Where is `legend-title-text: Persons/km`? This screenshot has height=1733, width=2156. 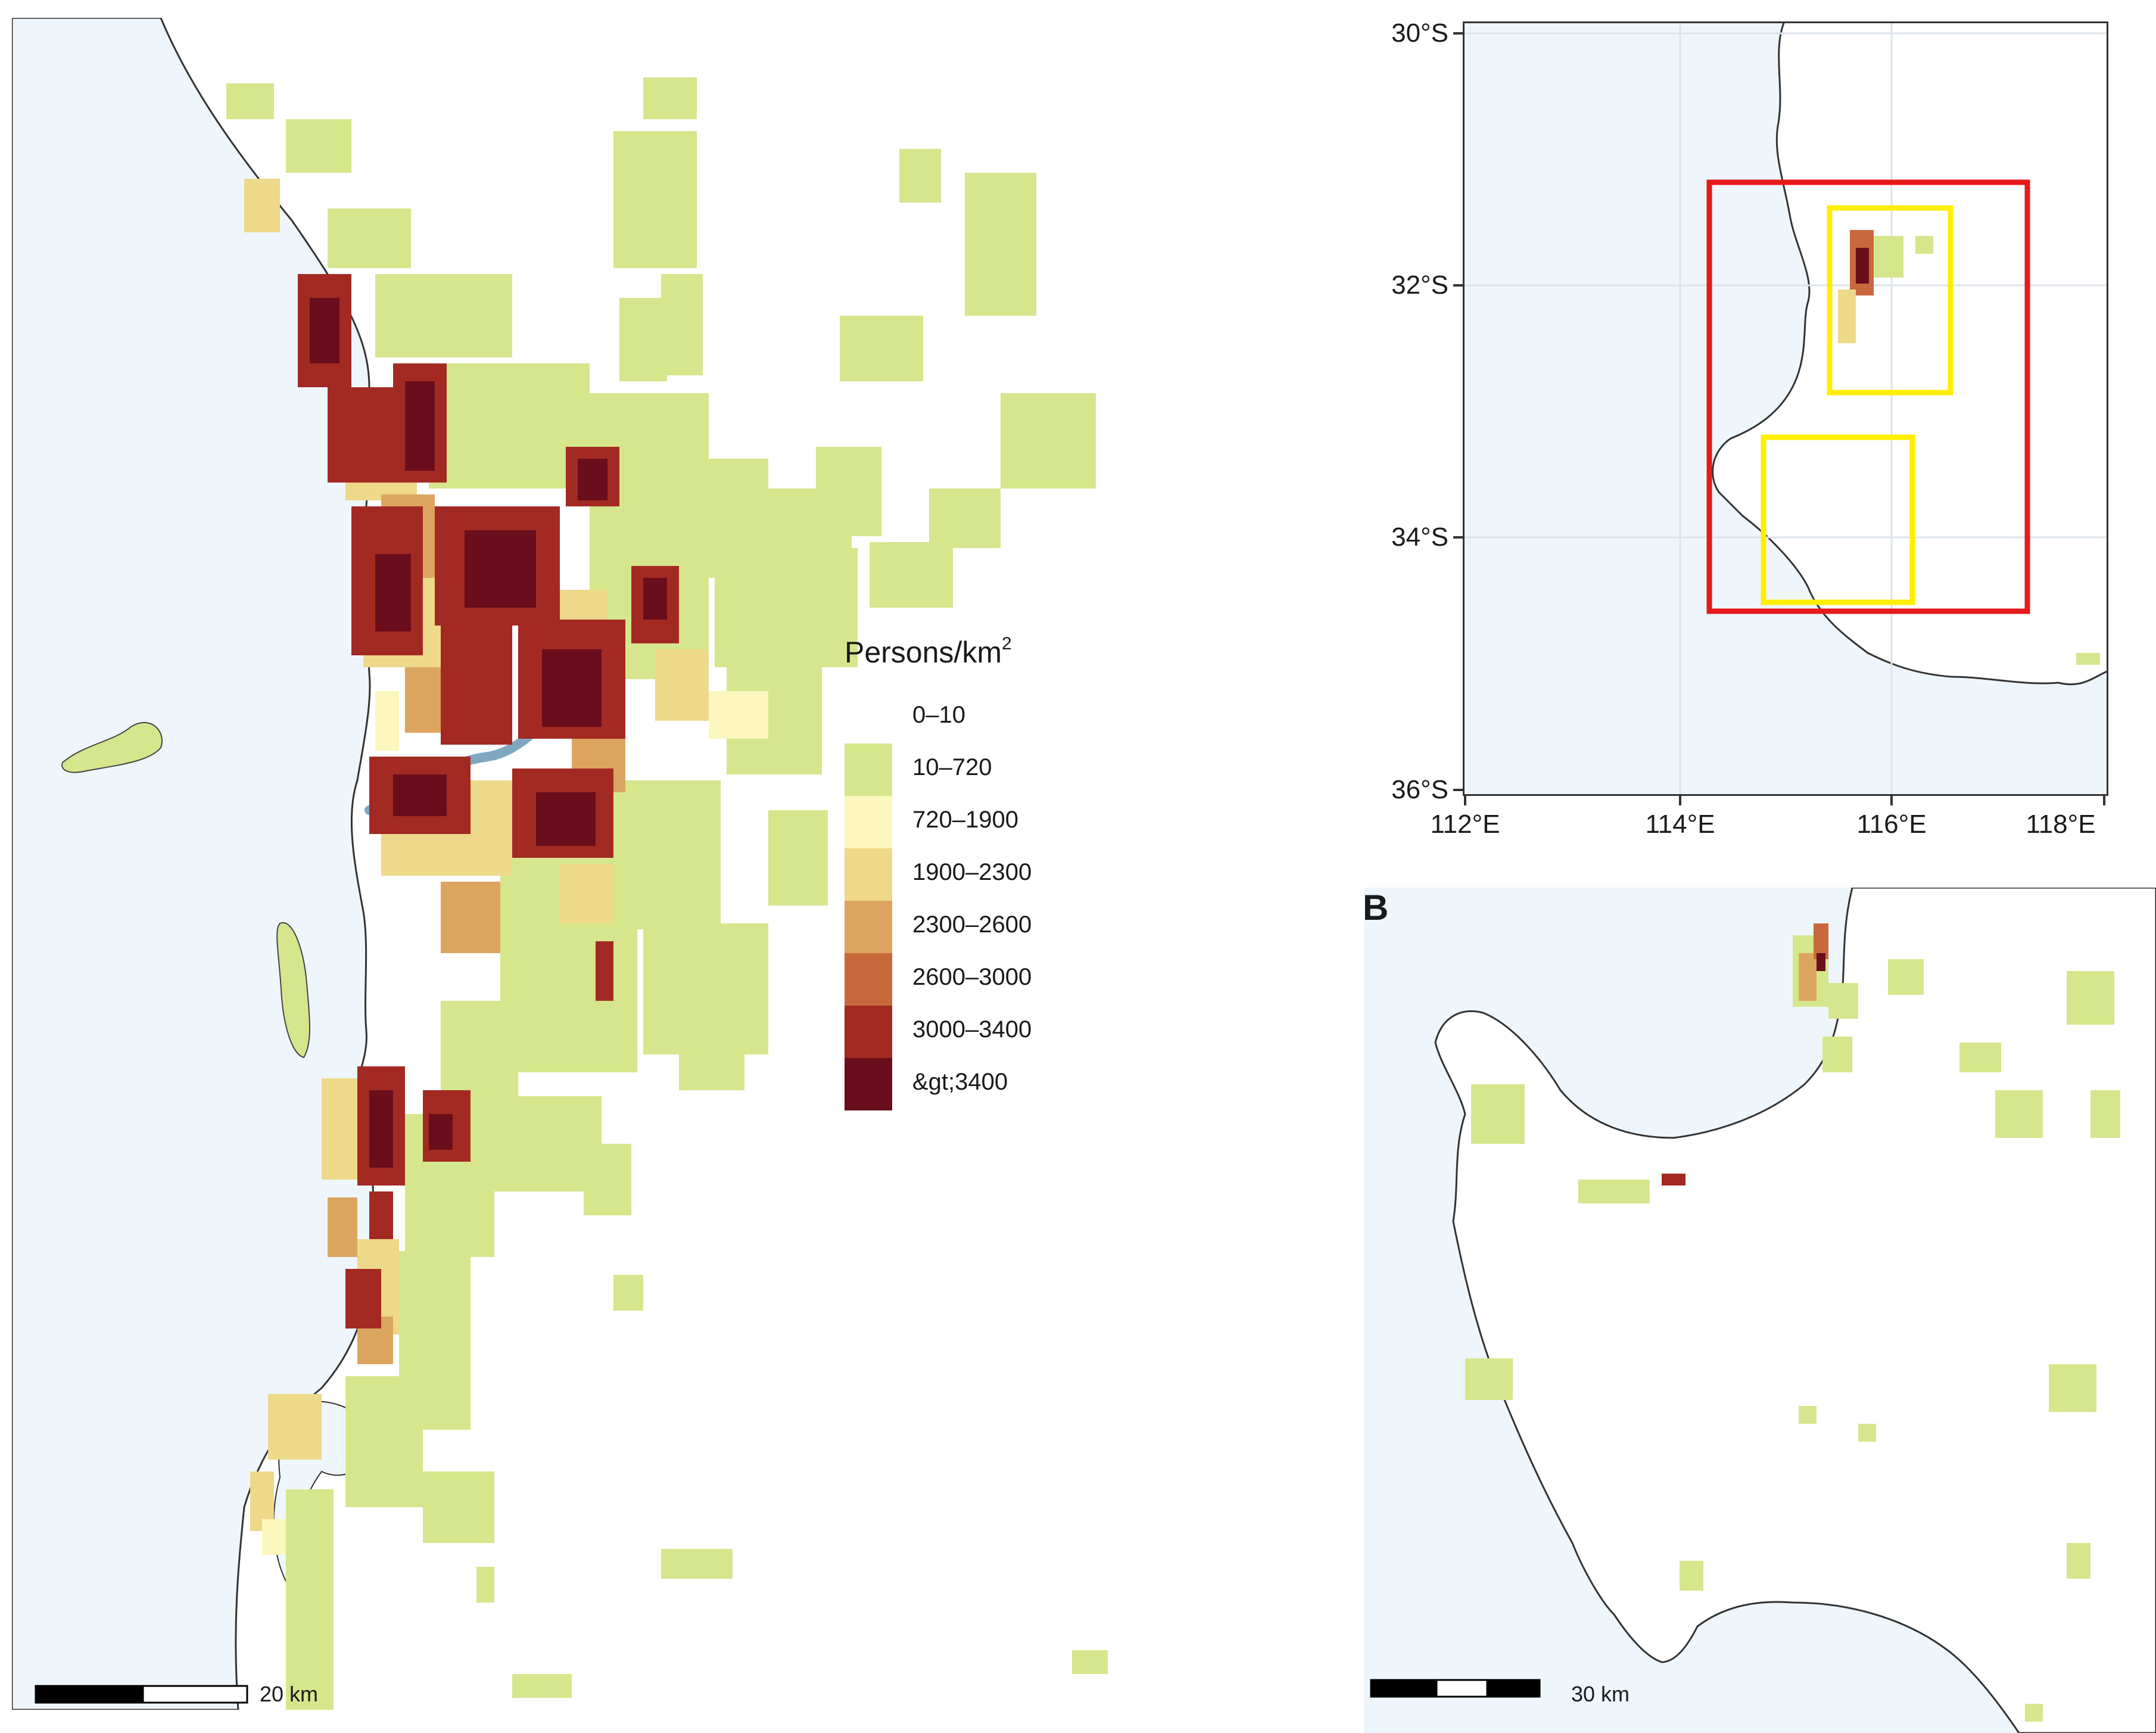
legend-title-text: Persons/km is located at coordinates (923, 652).